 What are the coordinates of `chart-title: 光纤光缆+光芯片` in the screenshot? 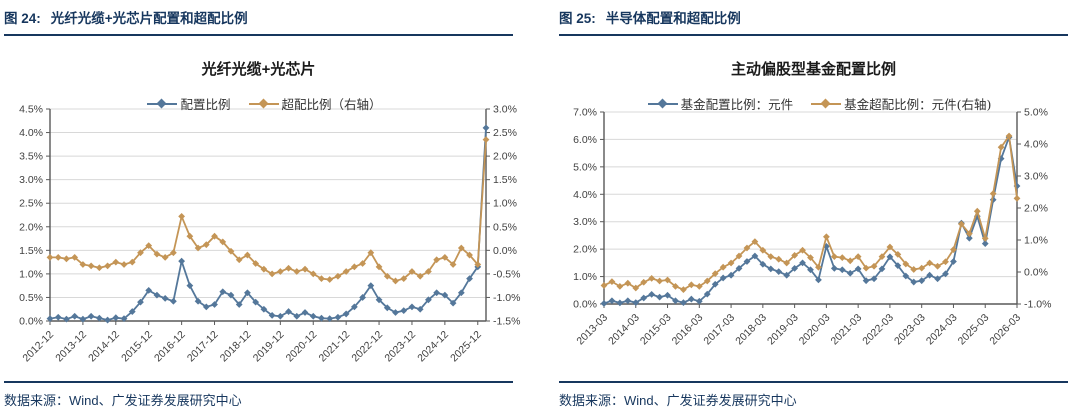 It's located at (258, 69).